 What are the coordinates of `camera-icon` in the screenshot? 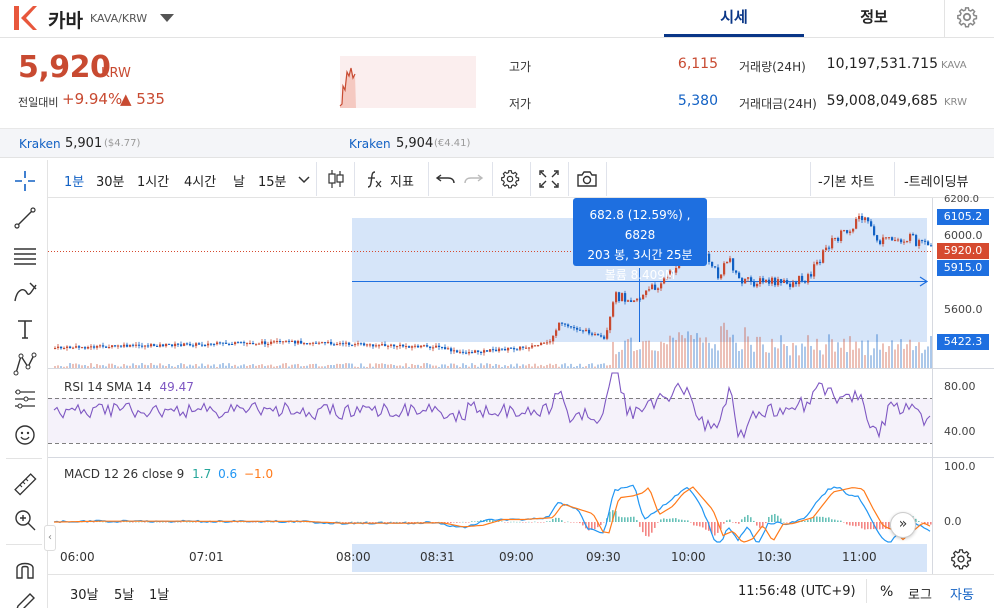 It's located at (587, 179).